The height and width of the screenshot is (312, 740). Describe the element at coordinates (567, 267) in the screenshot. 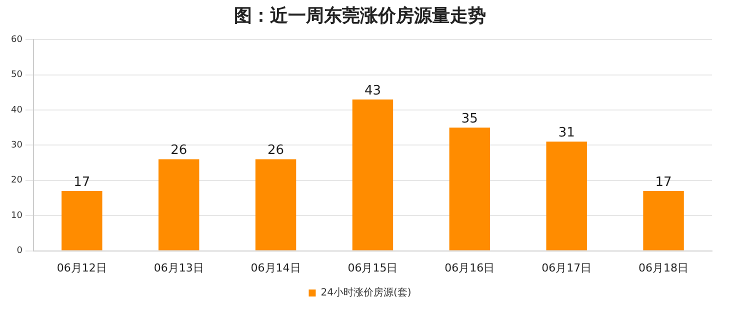

I see `x-tick-label: 06月17日` at that location.